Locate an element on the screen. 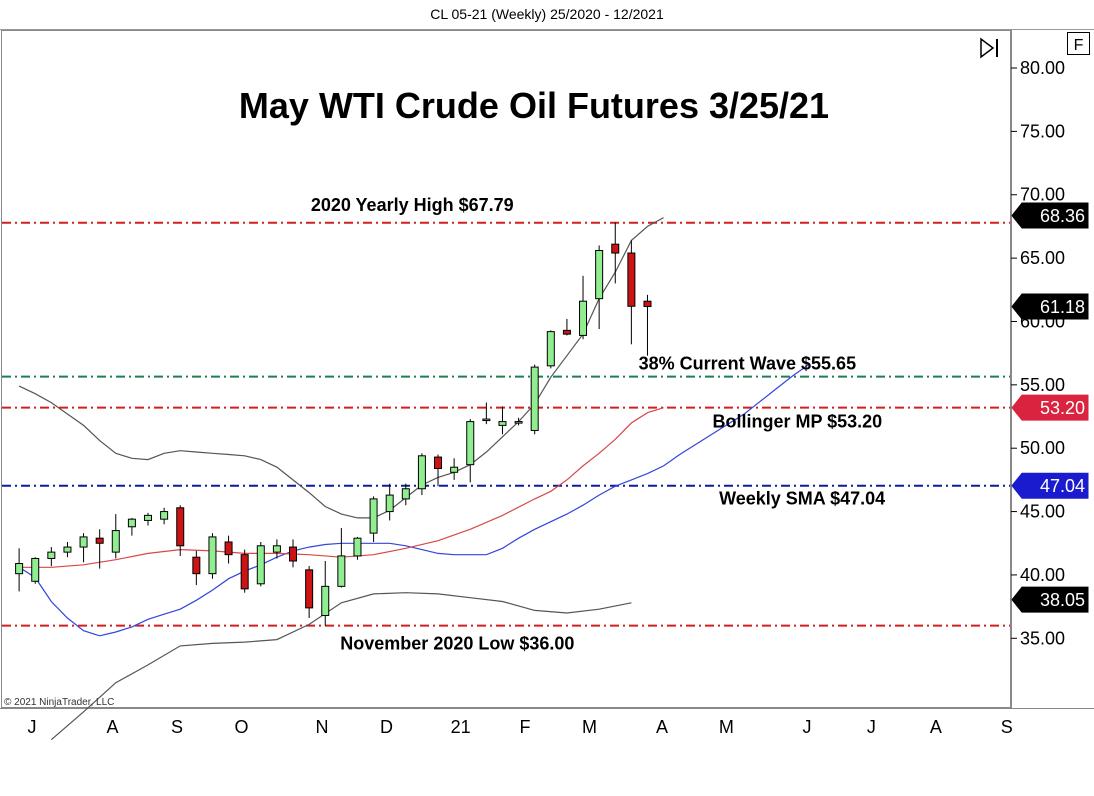  price-badge: 68.36 is located at coordinates (1050, 215).